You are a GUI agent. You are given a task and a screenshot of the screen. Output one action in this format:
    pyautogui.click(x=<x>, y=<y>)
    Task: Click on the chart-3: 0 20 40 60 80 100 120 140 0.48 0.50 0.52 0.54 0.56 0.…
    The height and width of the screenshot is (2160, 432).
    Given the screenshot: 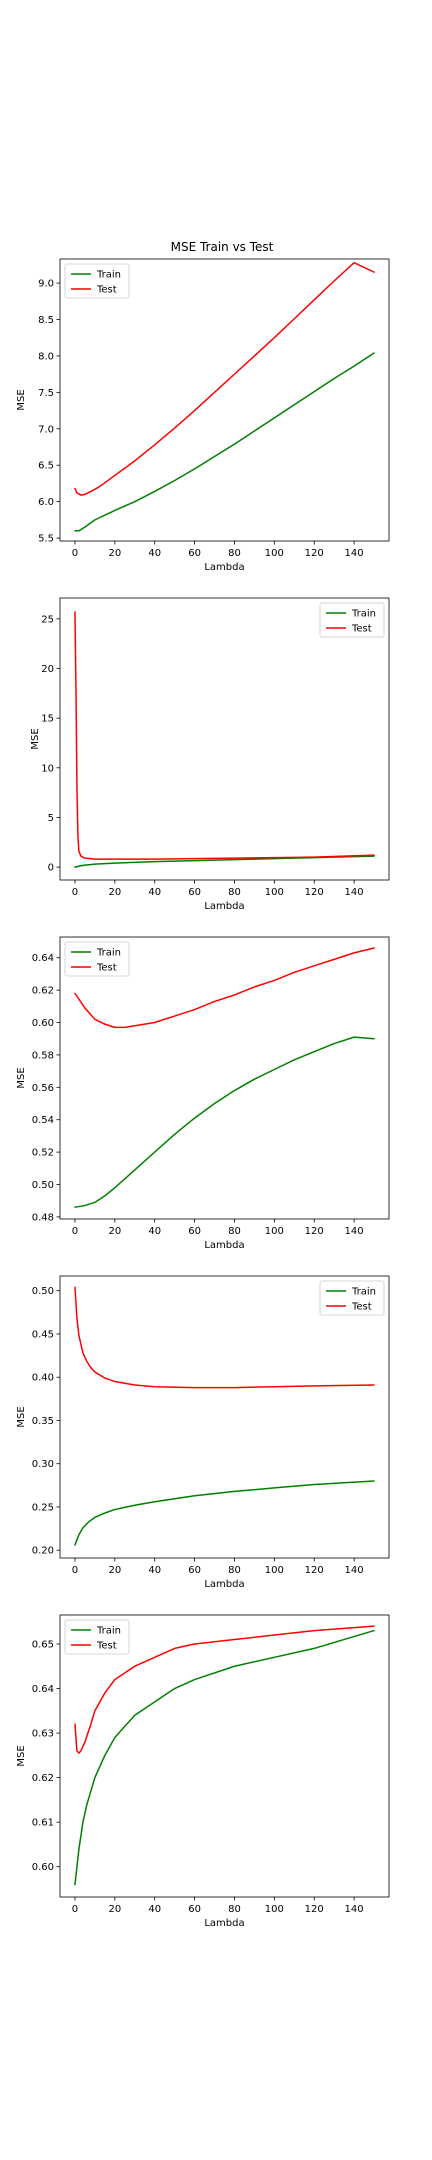 What is the action you would take?
    pyautogui.click(x=203, y=1093)
    